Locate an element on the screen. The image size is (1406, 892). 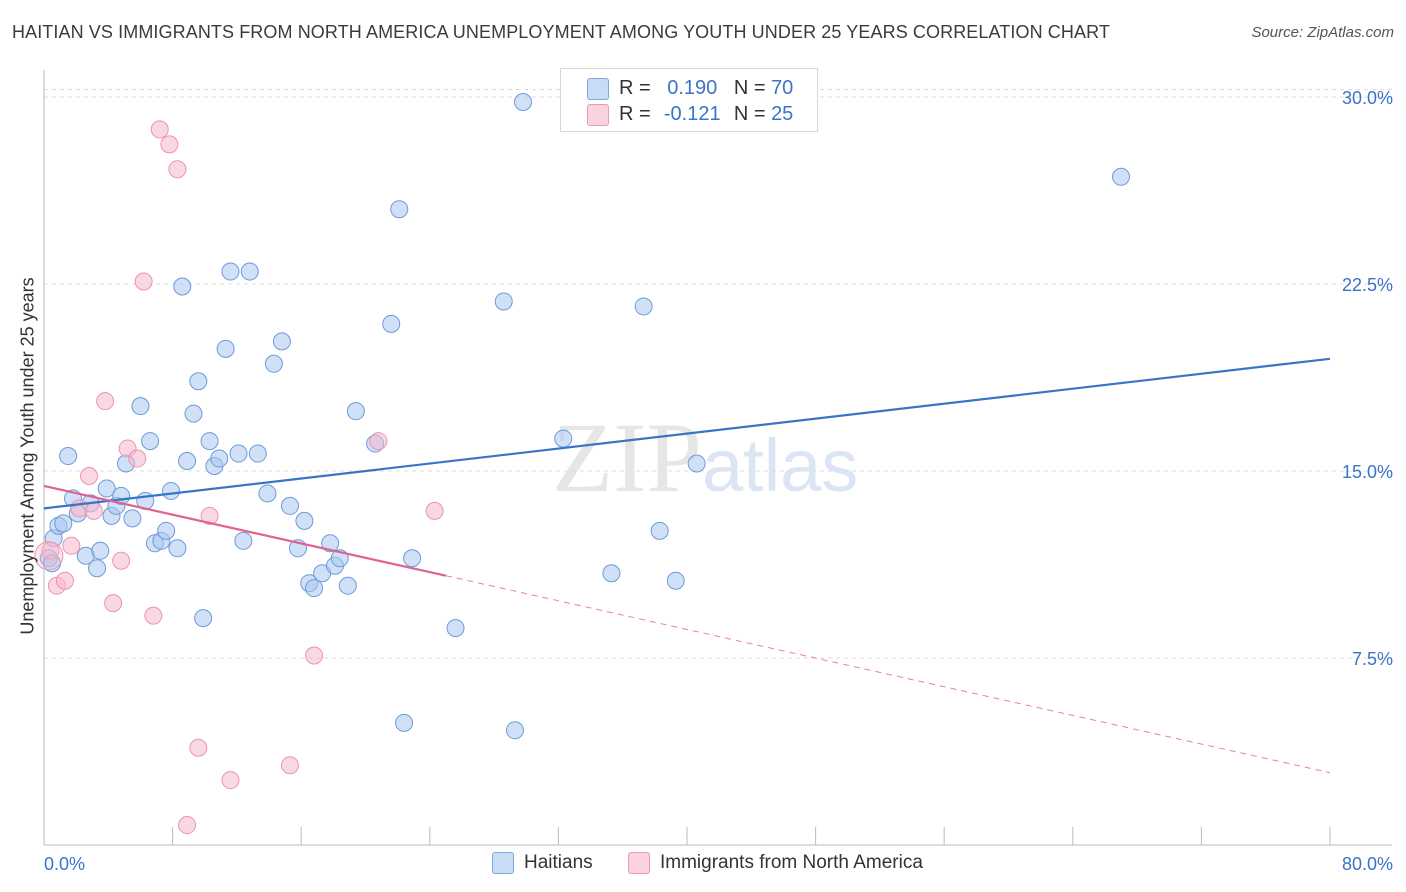
correlation-legend: R = 0.190 N = 70 R = -0.121 N = 25 is located at coordinates (689, 100).